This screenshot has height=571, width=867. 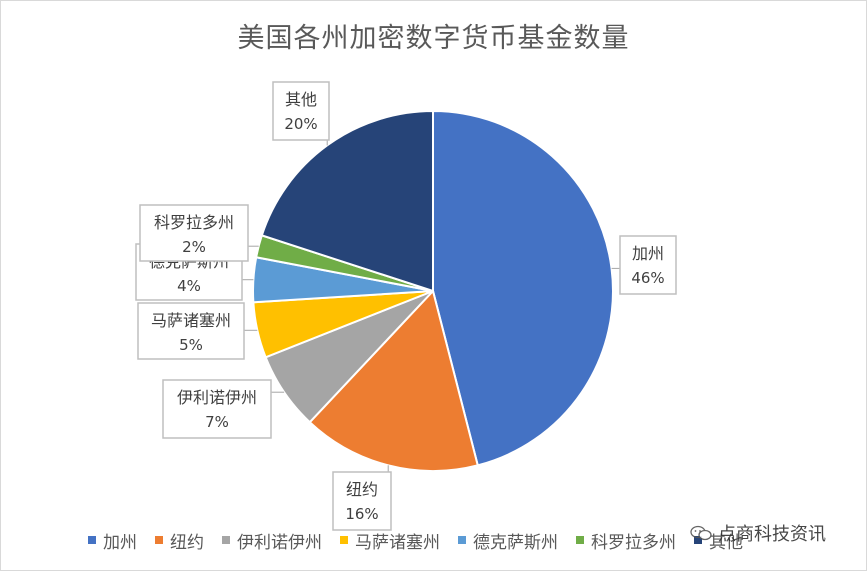 I want to click on data-label-value: 20%, so click(x=300, y=124).